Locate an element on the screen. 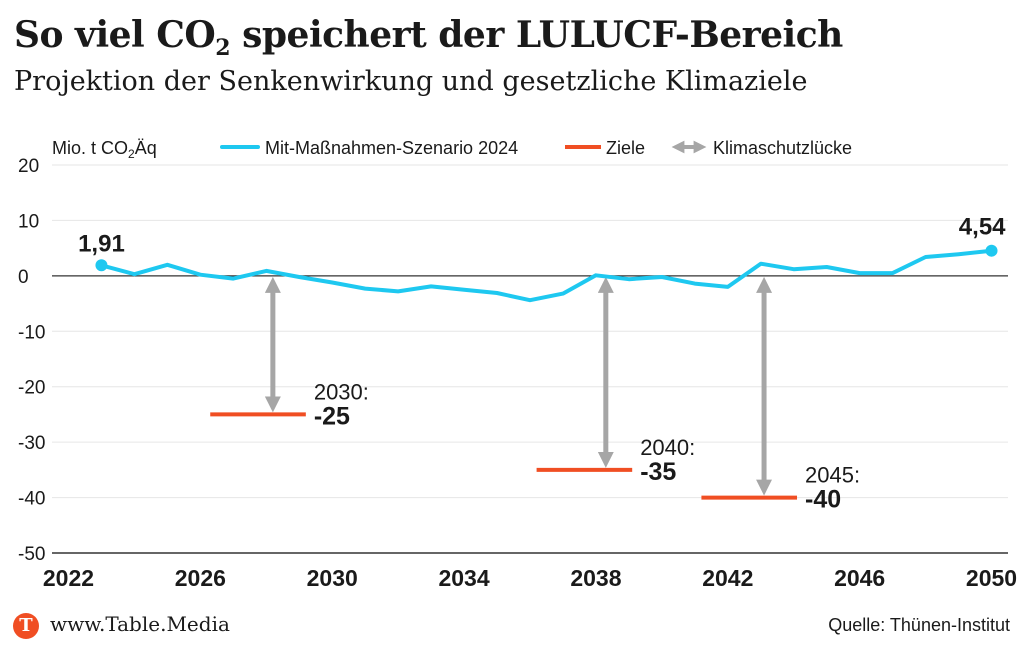 This screenshot has height=652, width=1024. x-tick-label: 2046 is located at coordinates (859, 578).